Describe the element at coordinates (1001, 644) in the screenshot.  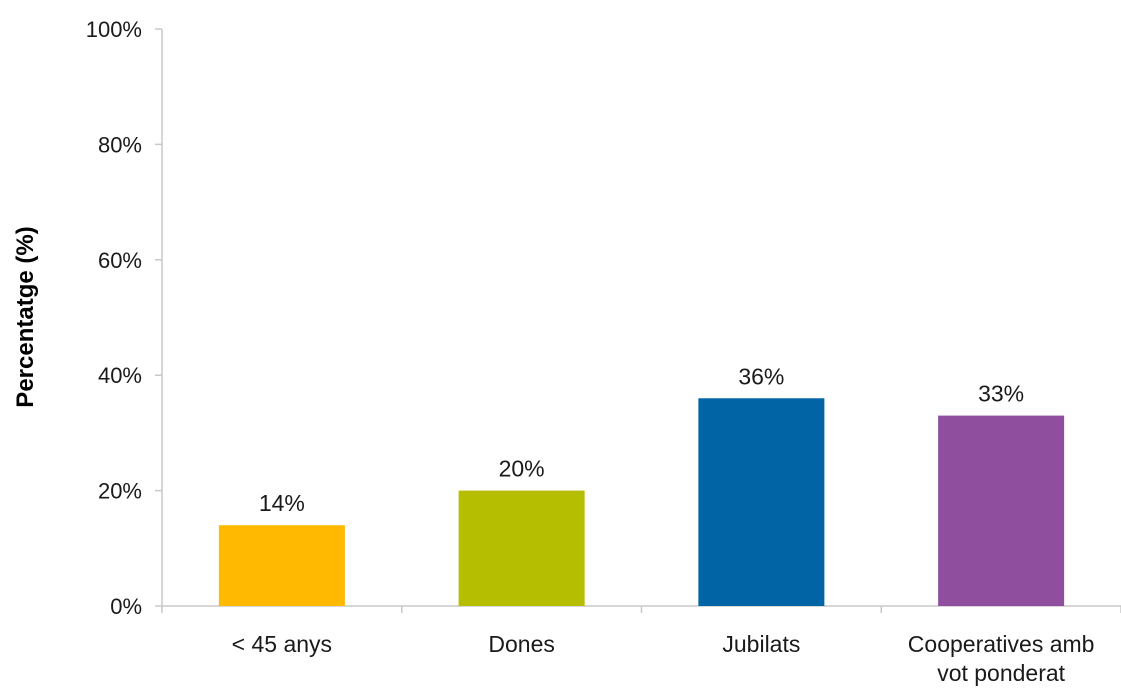
I see `category-label: Cooperatives amb` at that location.